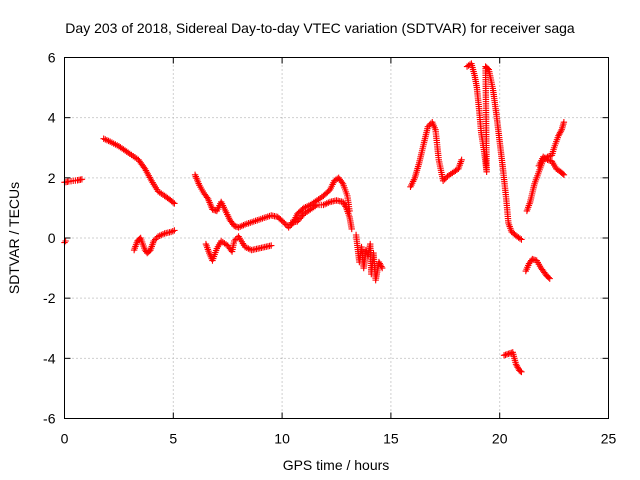 This screenshot has height=480, width=640. Describe the element at coordinates (391, 439) in the screenshot. I see `x-tick-label: 15` at that location.